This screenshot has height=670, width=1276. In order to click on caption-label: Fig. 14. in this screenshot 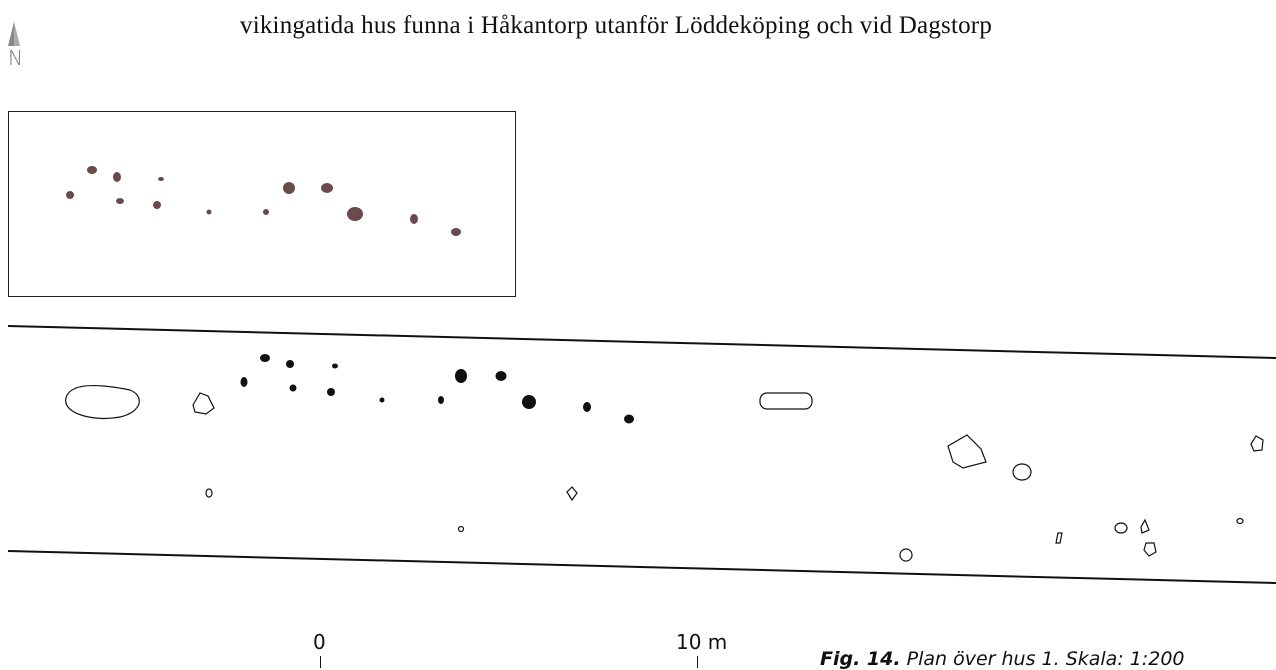, I will do `click(860, 659)`.